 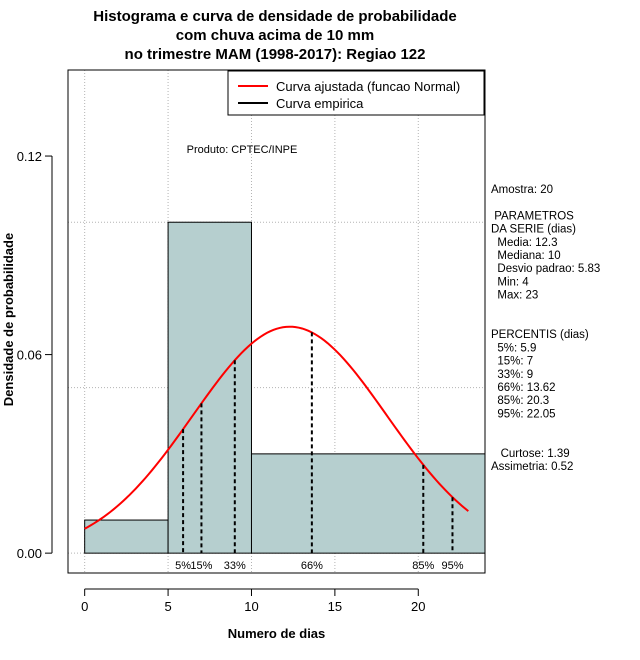 I want to click on stats-line: 5%: 5.9, so click(x=513, y=348).